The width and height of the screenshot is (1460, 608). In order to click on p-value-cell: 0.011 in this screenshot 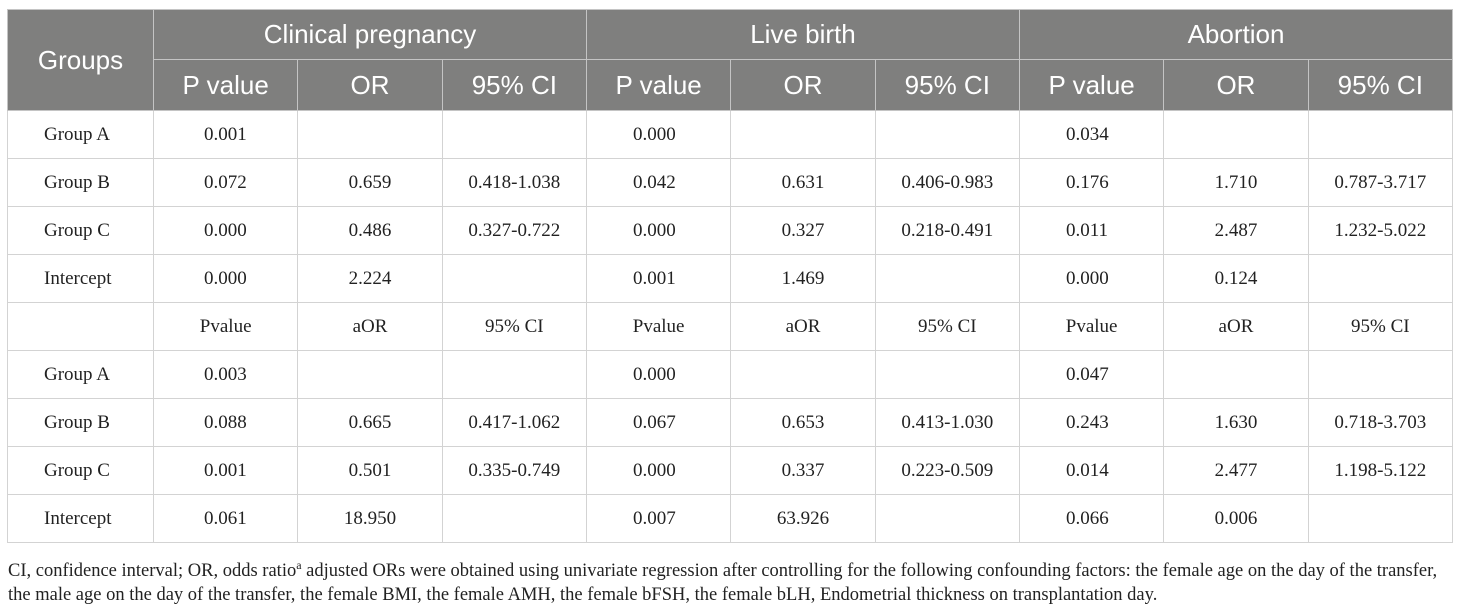, I will do `click(1091, 230)`.